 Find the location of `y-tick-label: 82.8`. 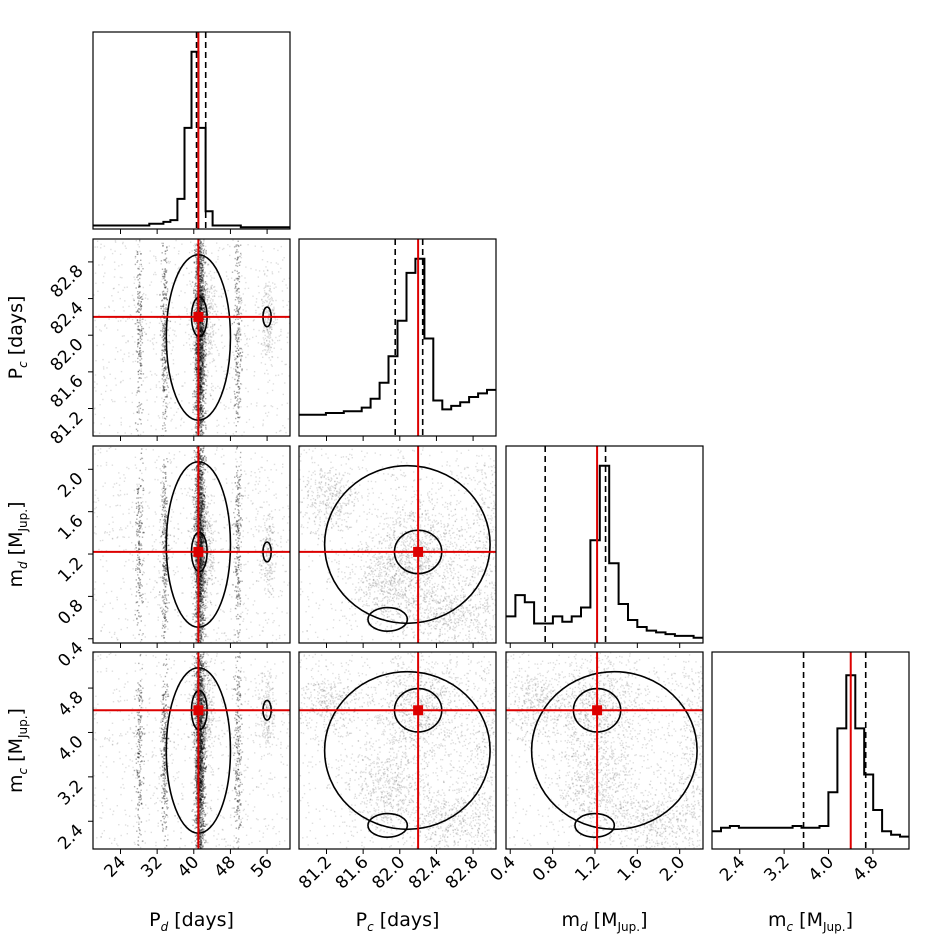

y-tick-label: 82.8 is located at coordinates (67, 281).